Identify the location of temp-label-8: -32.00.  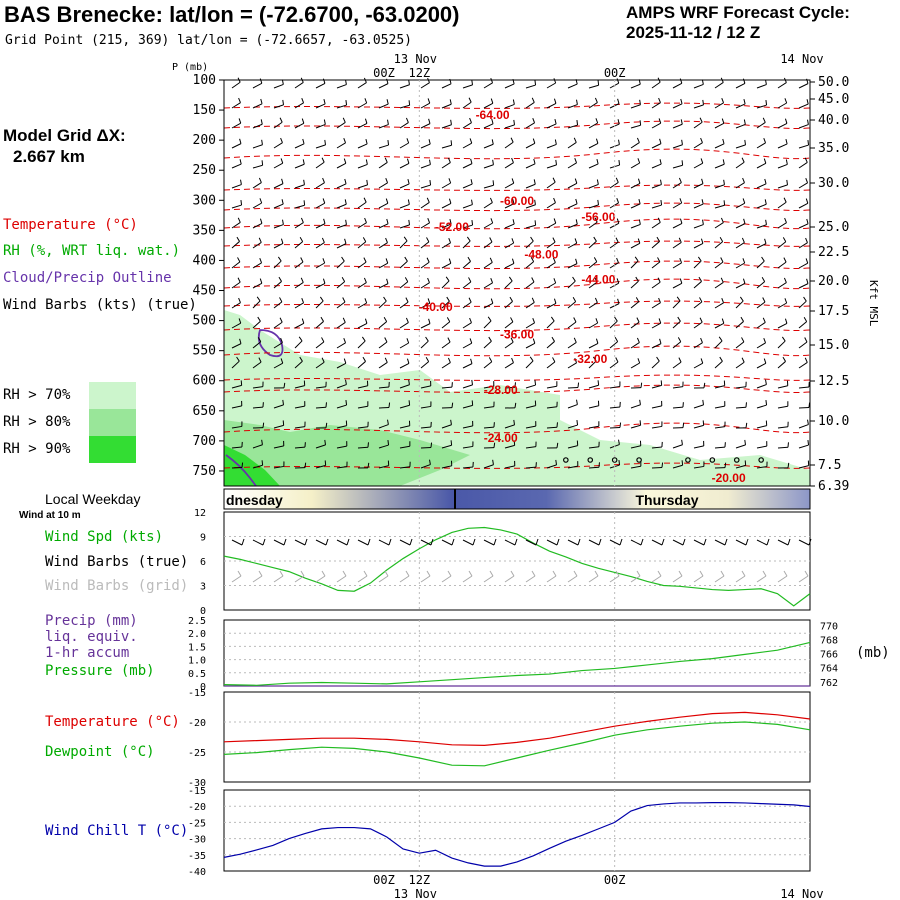
(590, 359).